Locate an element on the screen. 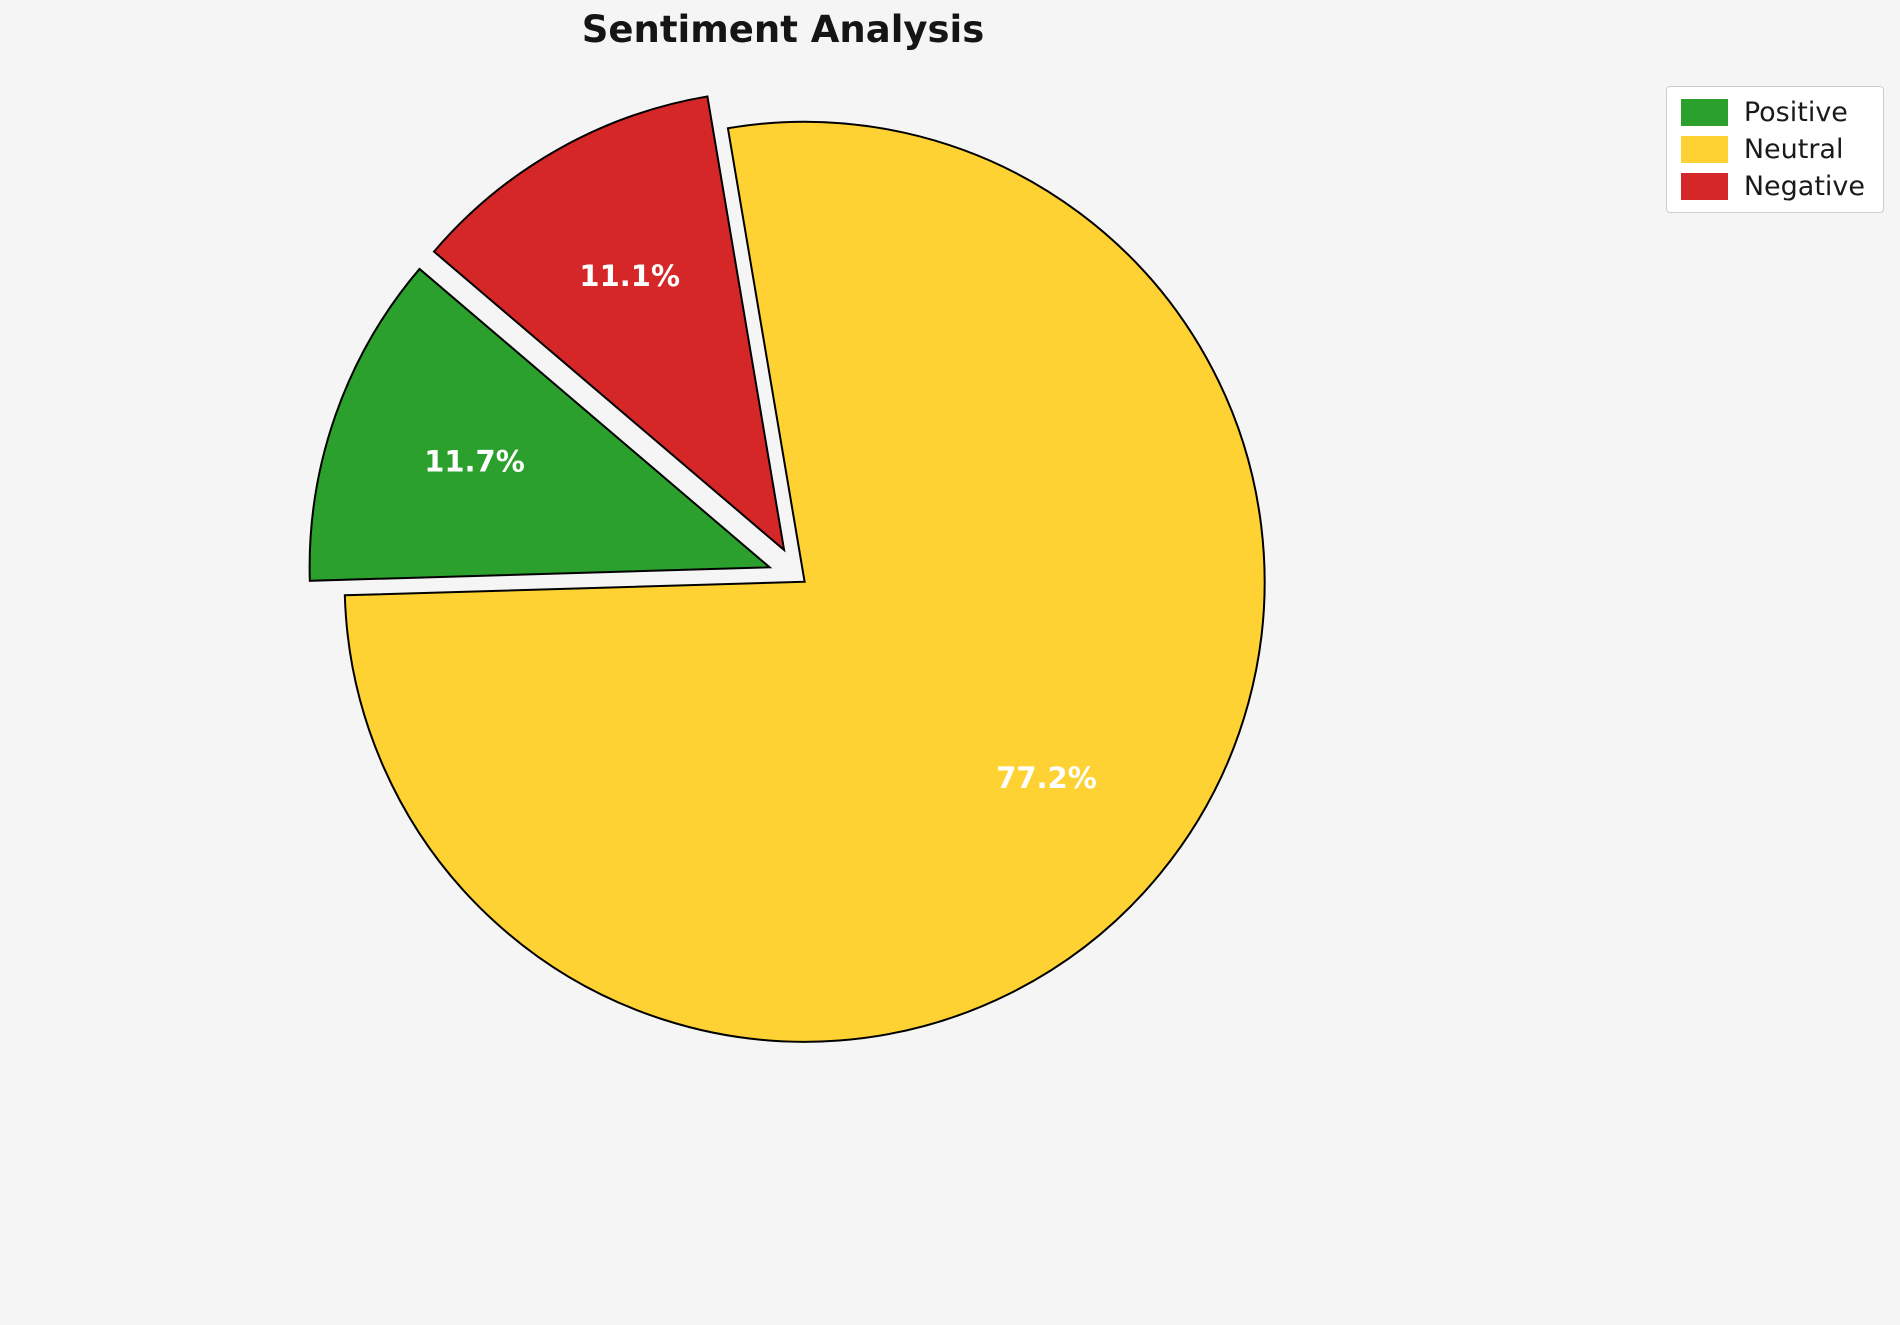 The image size is (1900, 1325). legend-label-negative: Negative is located at coordinates (1804, 186).